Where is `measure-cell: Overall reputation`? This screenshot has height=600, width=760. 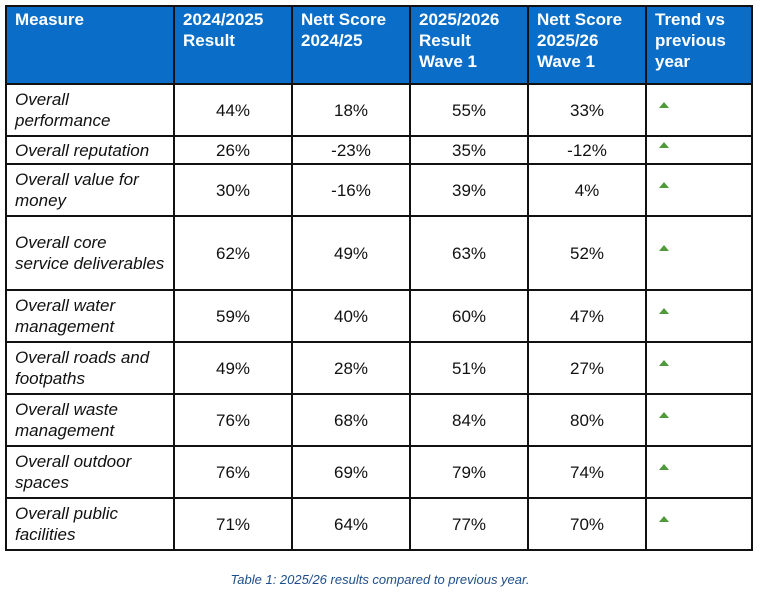 measure-cell: Overall reputation is located at coordinates (90, 150).